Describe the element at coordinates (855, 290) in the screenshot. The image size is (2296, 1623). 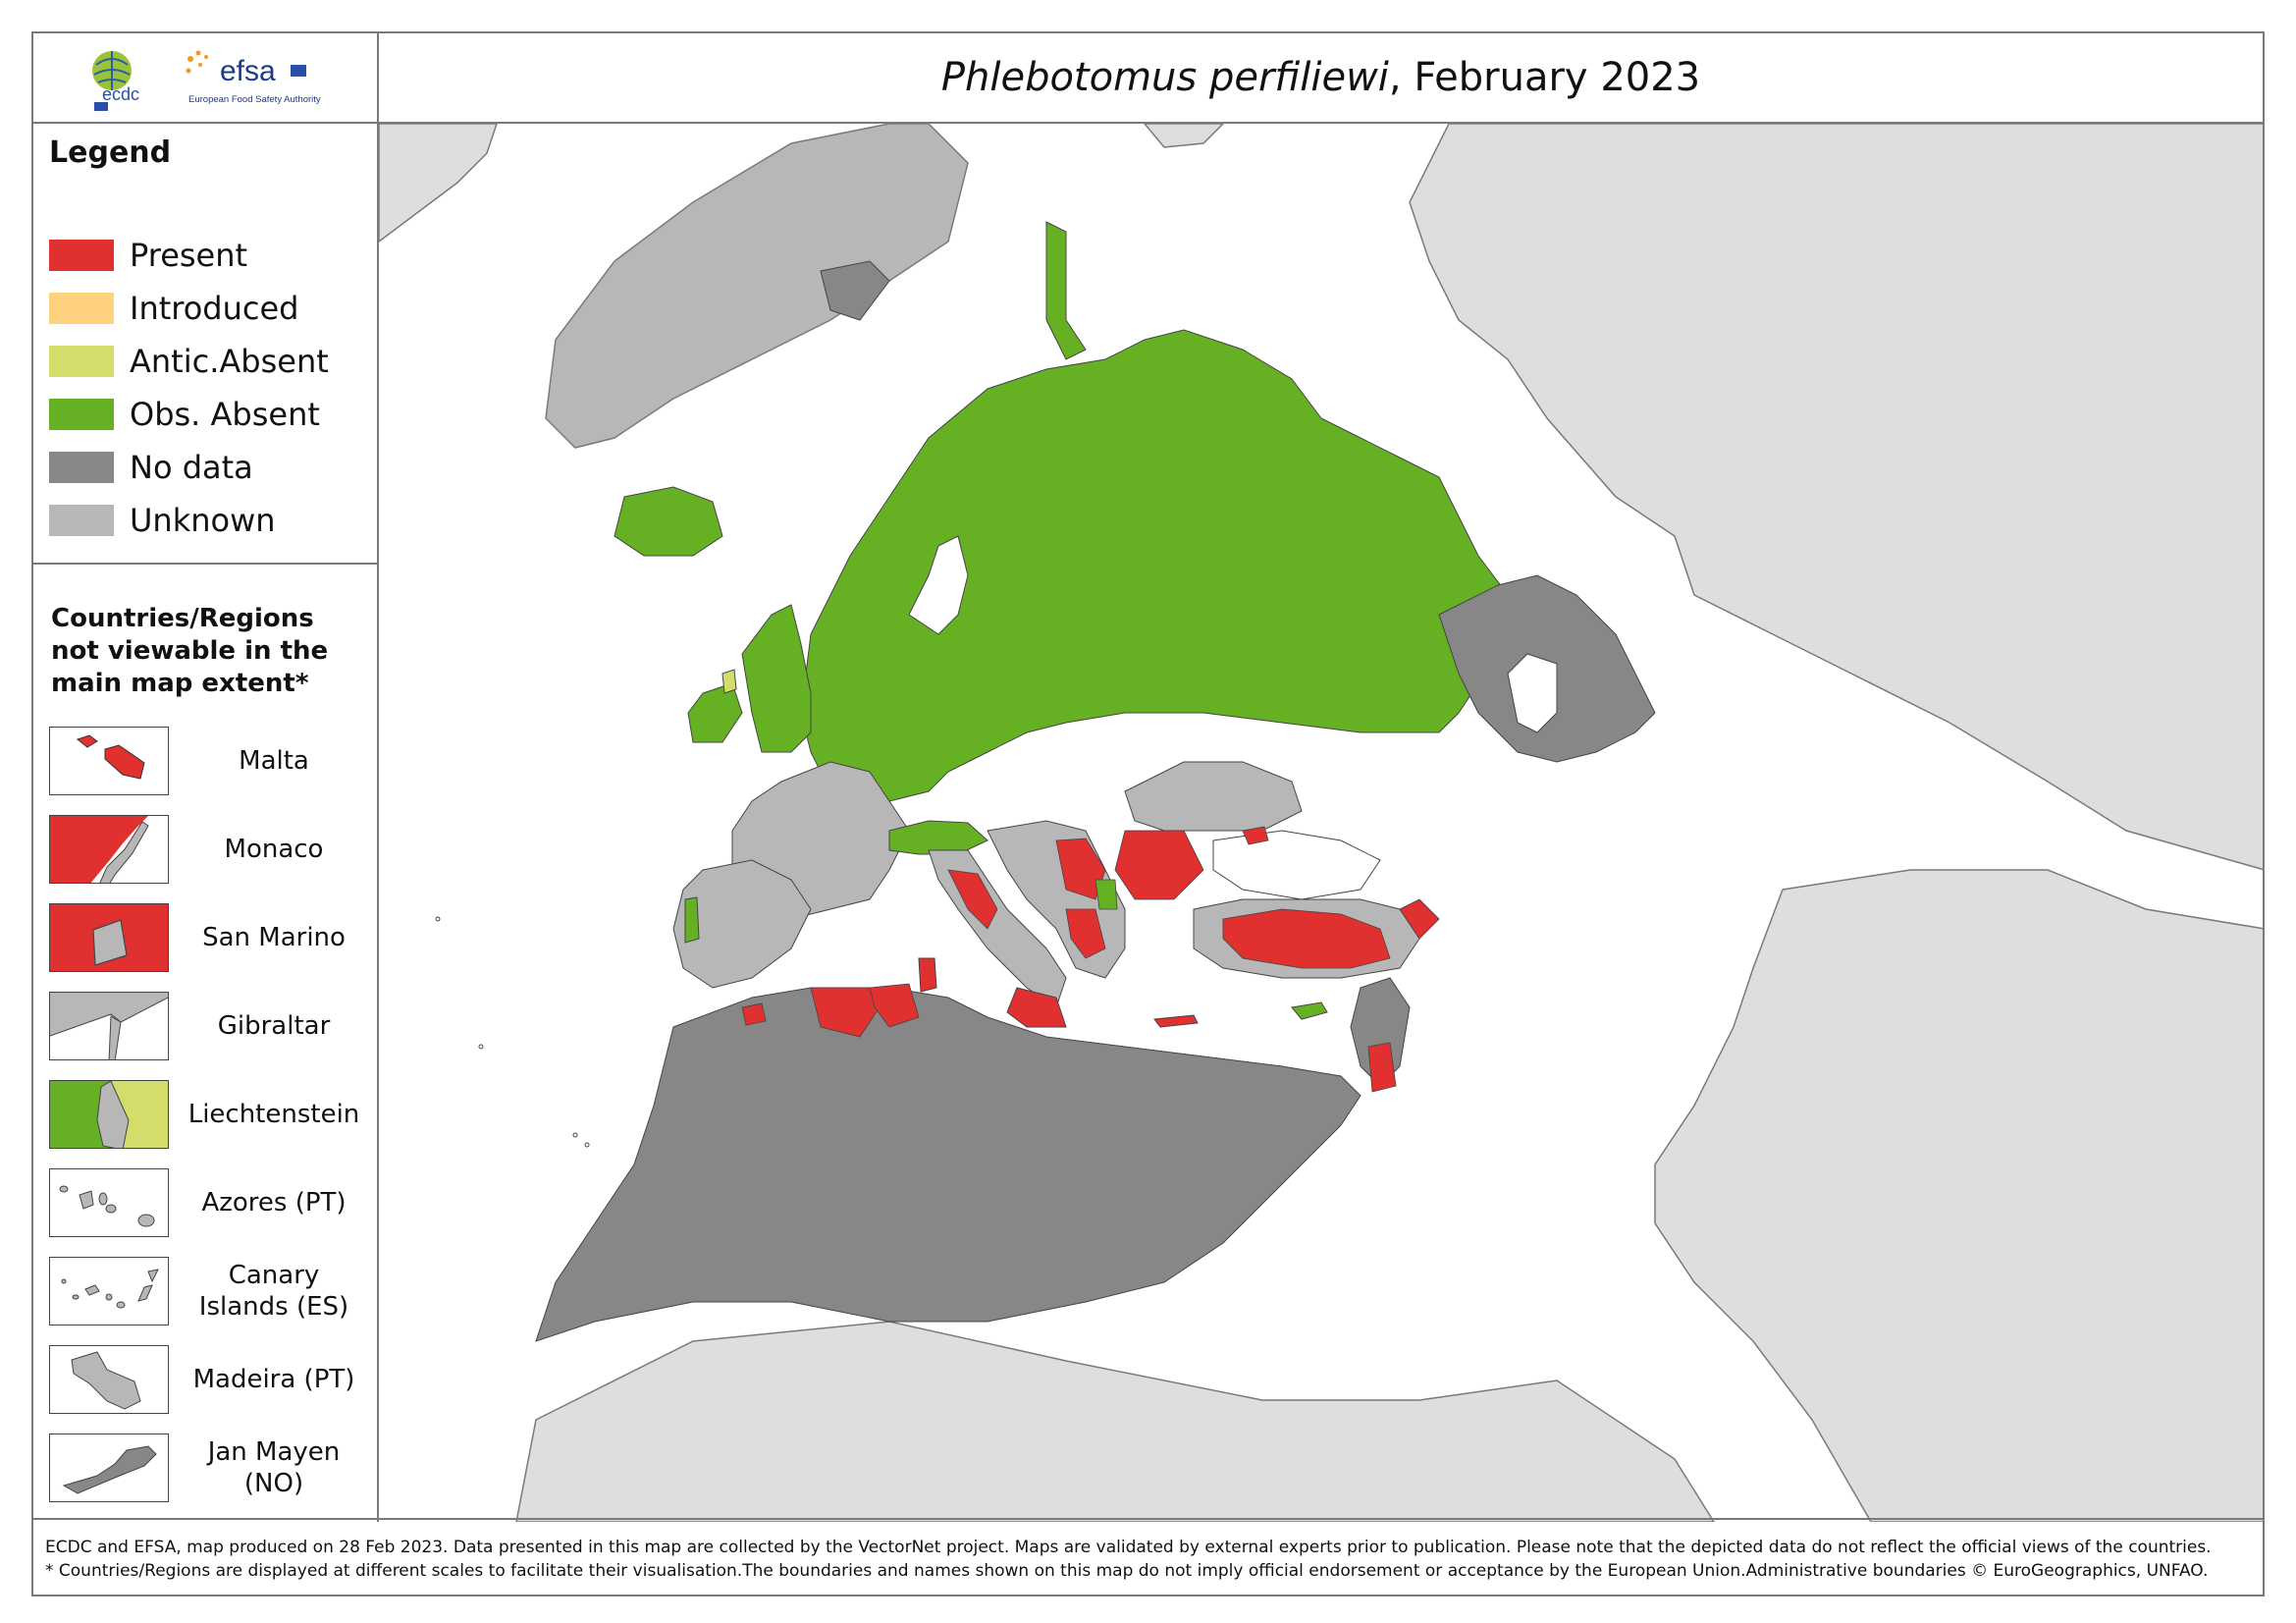
I see `svalbard` at that location.